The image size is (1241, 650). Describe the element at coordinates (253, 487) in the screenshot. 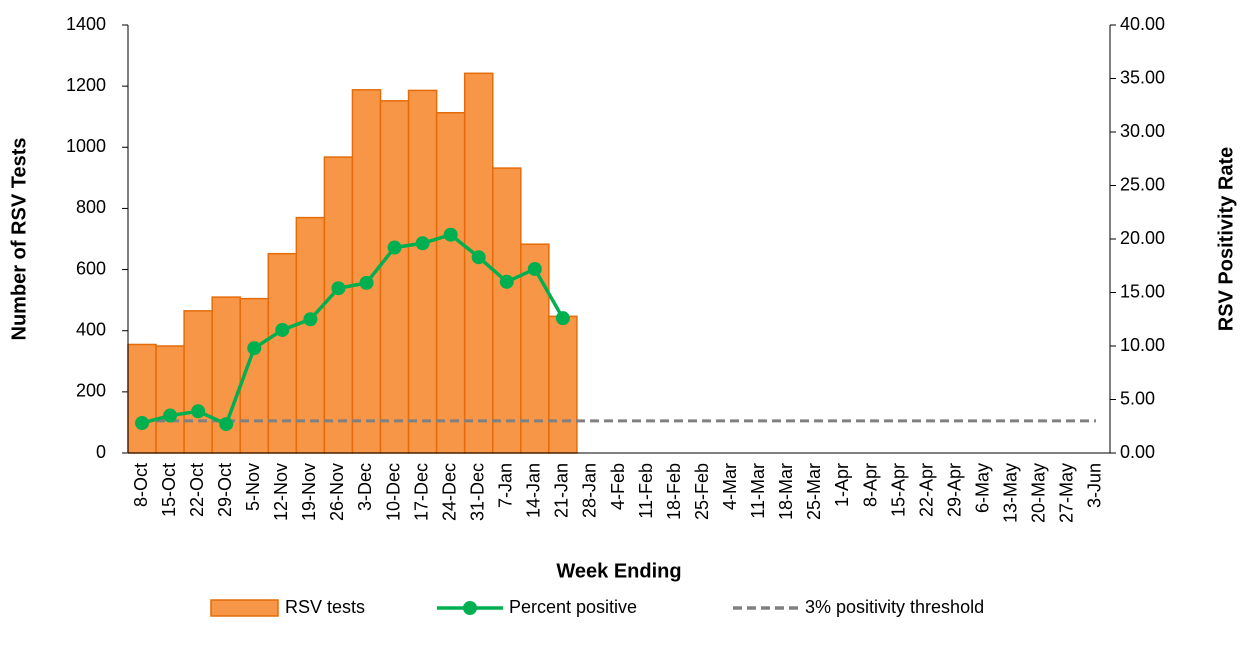

I see `x-tick-label: 5-Nov` at that location.